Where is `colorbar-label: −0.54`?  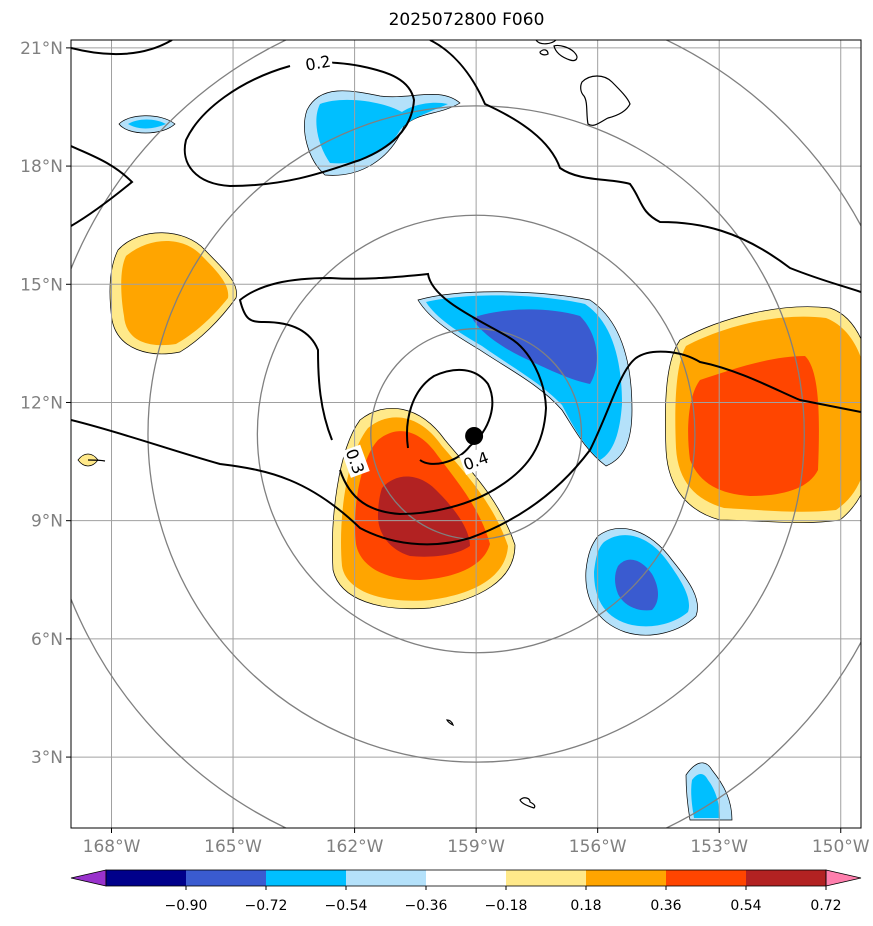
colorbar-label: −0.54 is located at coordinates (346, 906).